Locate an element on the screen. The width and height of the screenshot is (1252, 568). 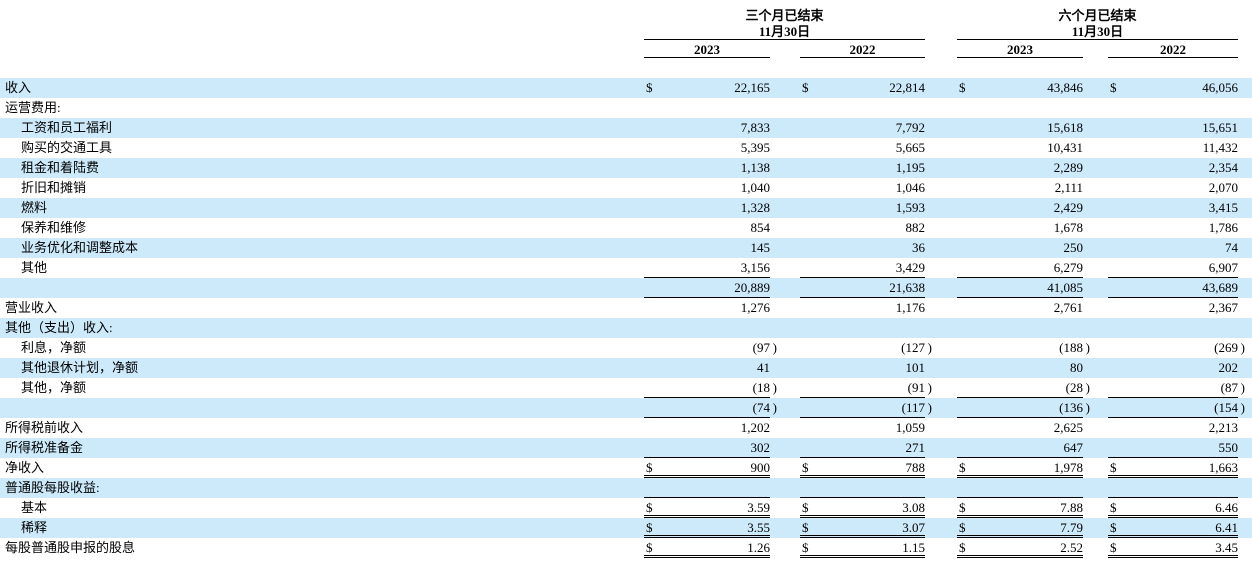
value-cell: 41,085 is located at coordinates (1020, 288).